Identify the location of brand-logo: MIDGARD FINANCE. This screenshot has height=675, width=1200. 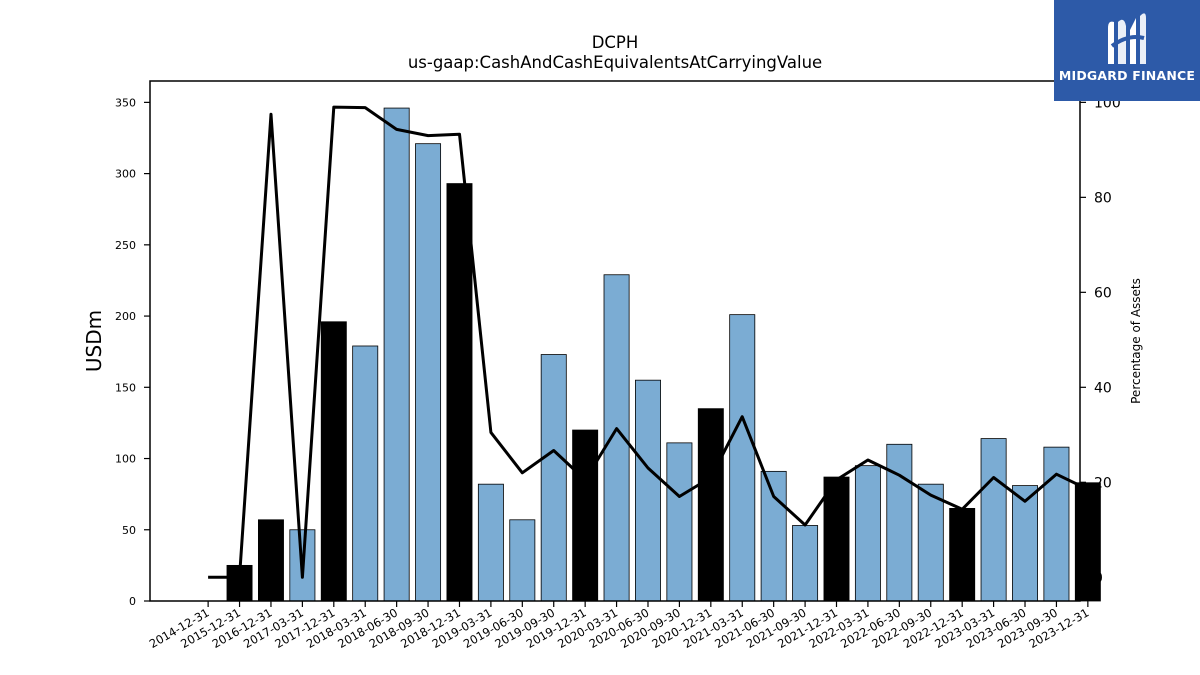
(1127, 50).